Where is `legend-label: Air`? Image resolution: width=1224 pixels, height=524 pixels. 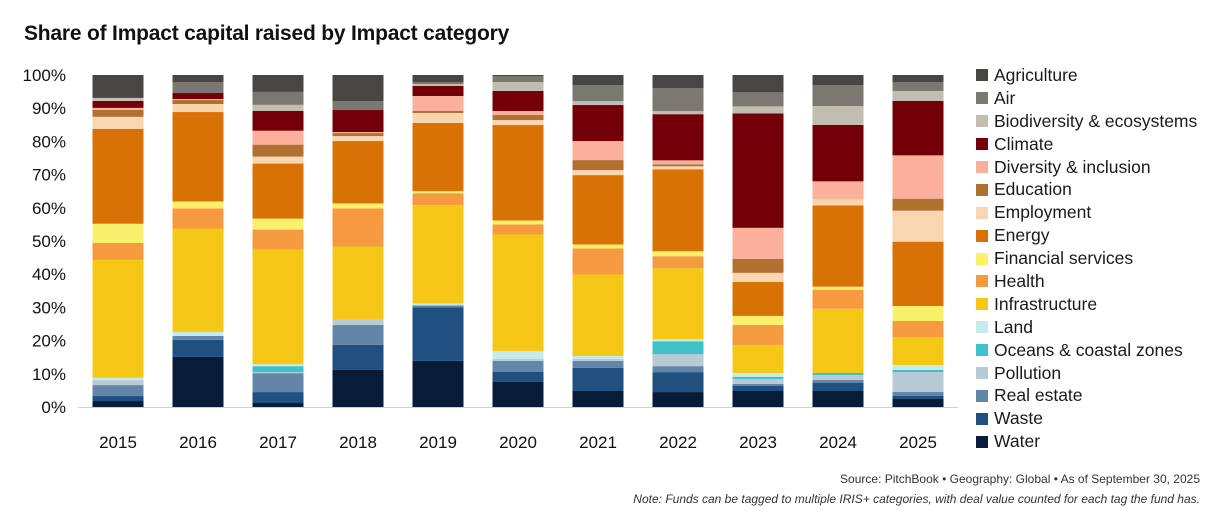
legend-label: Air is located at coordinates (1005, 97).